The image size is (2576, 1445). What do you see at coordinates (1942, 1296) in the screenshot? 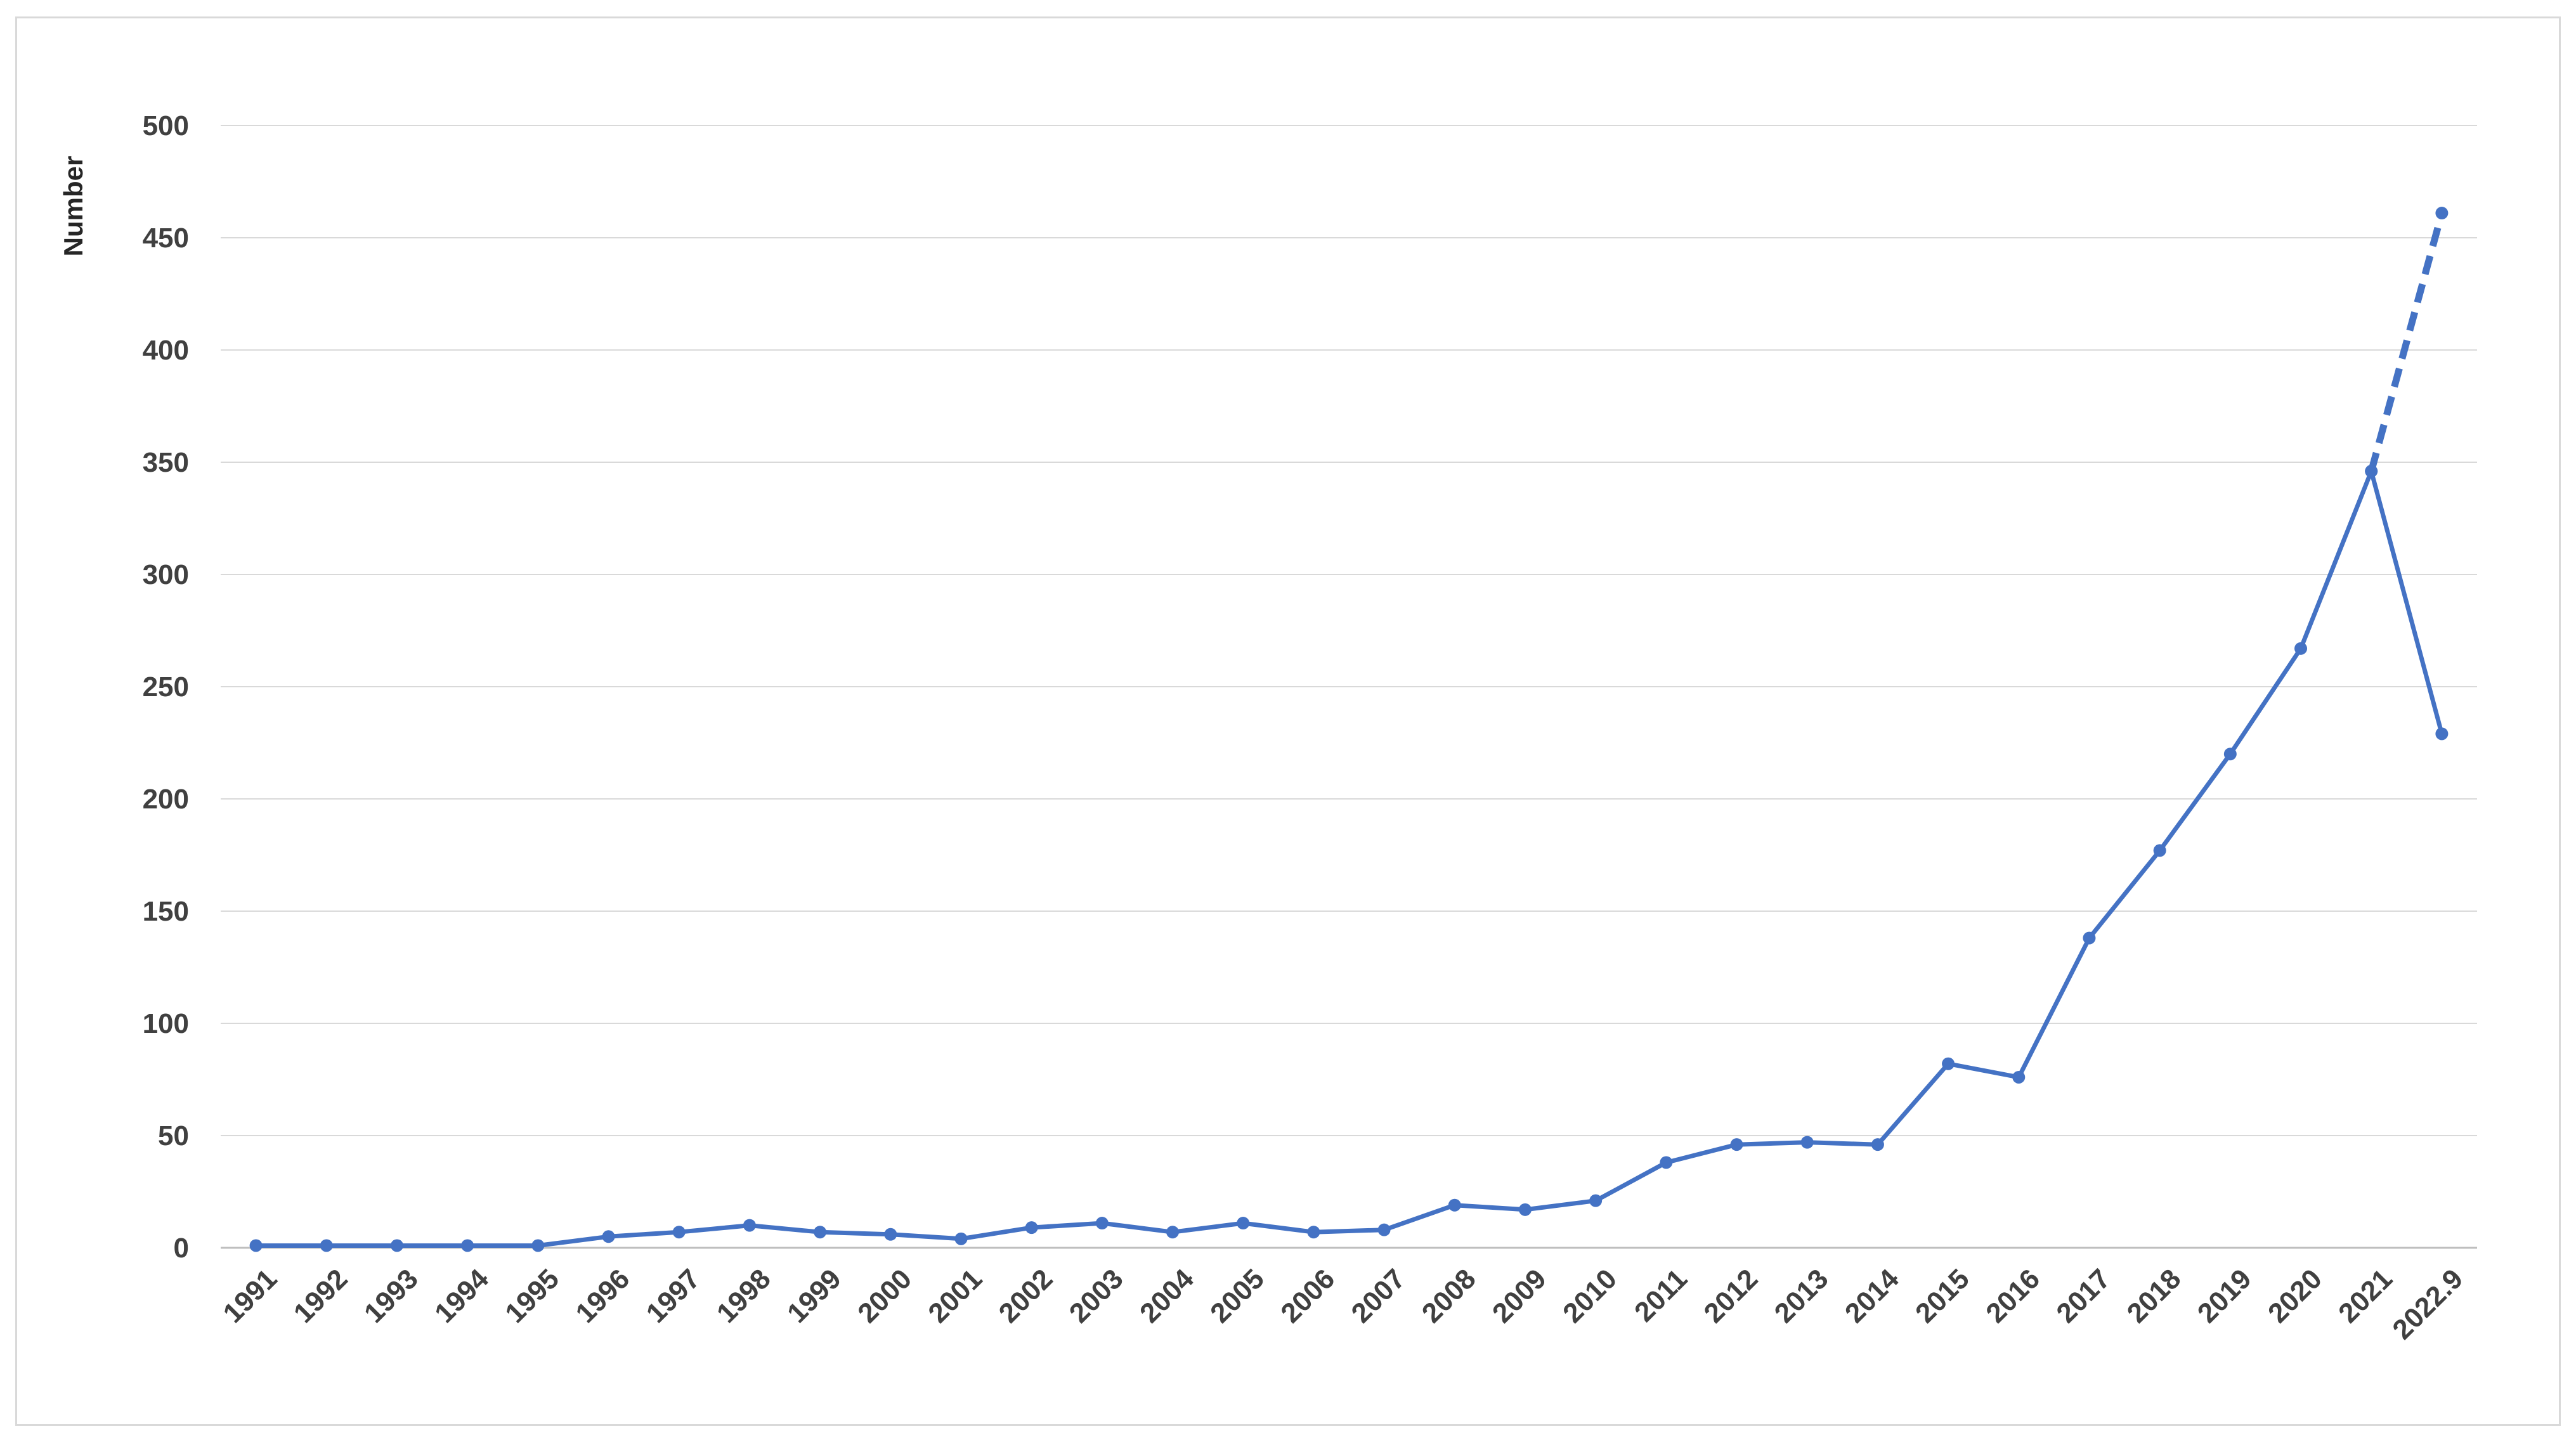
I see `x-tick-label: 2015` at bounding box center [1942, 1296].